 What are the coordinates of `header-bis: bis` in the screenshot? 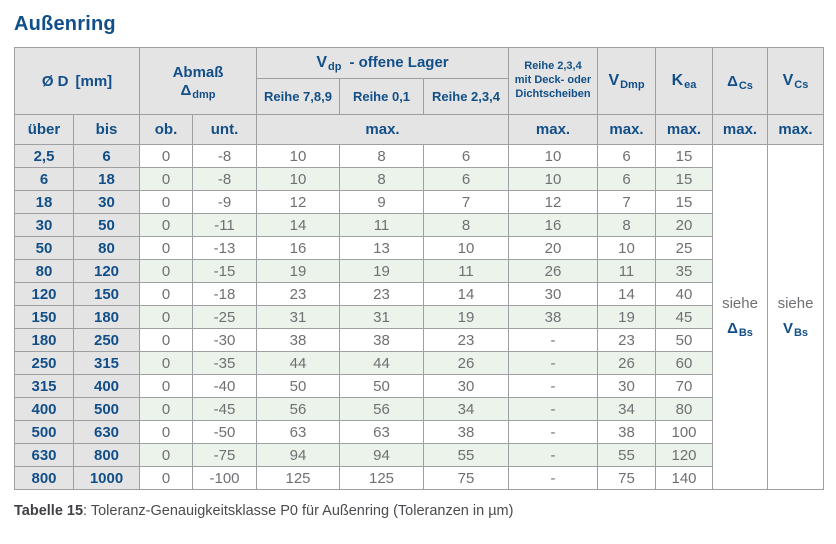 It's located at (106, 129).